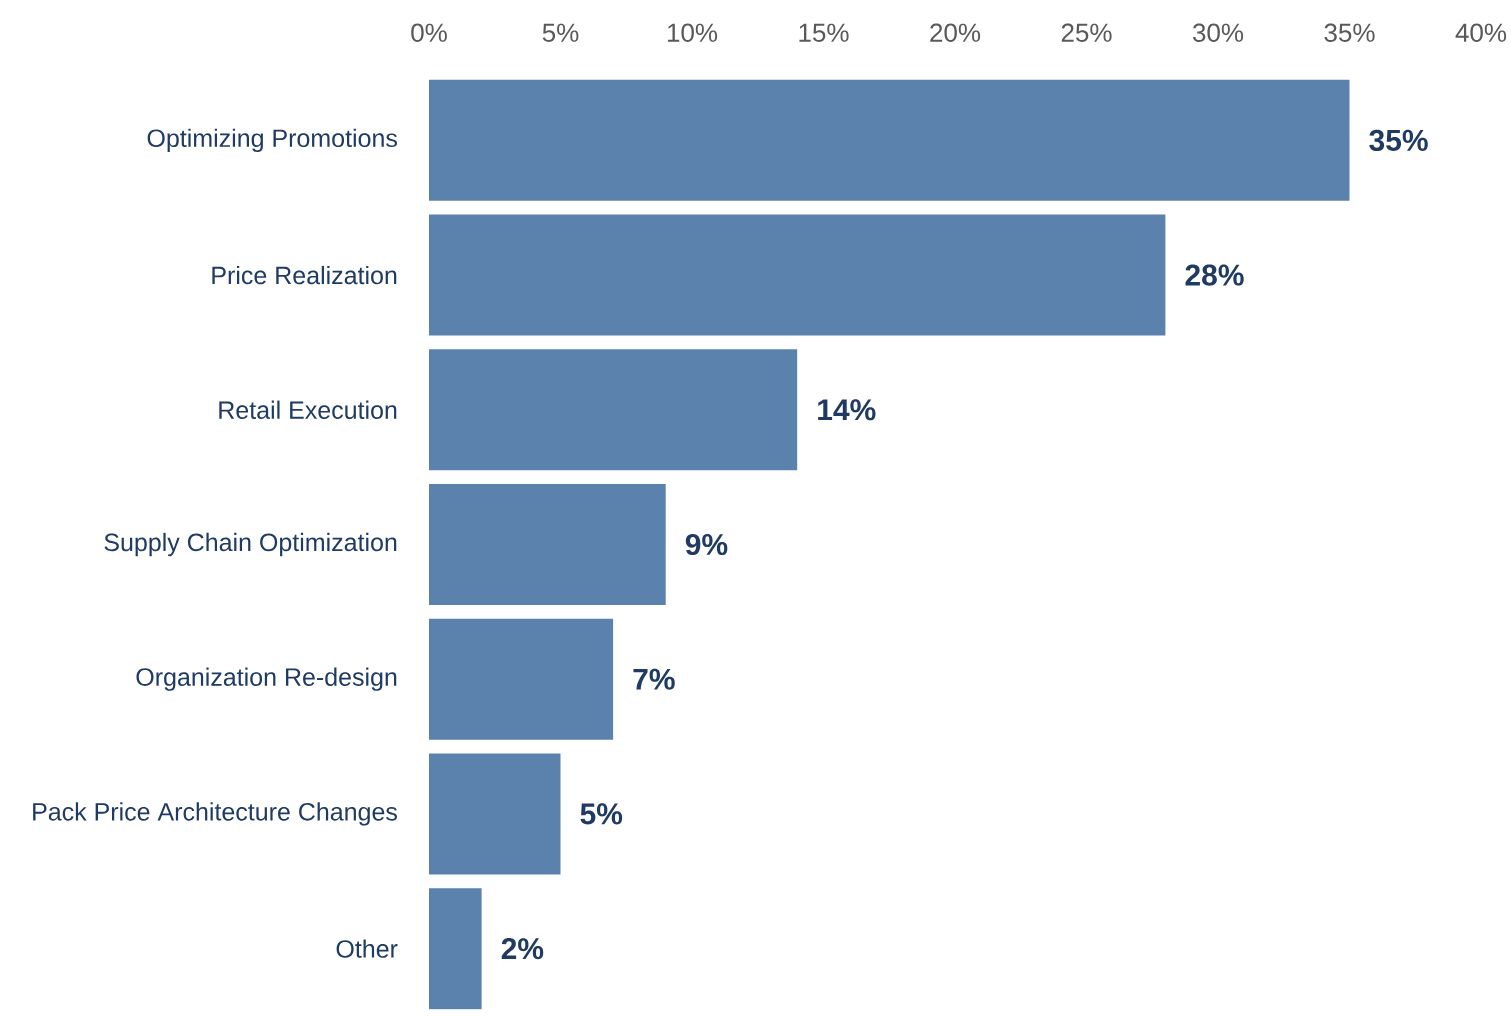 Image resolution: width=1511 pixels, height=1018 pixels. Describe the element at coordinates (1349, 32) in the screenshot. I see `x-tick-label: 35%` at that location.